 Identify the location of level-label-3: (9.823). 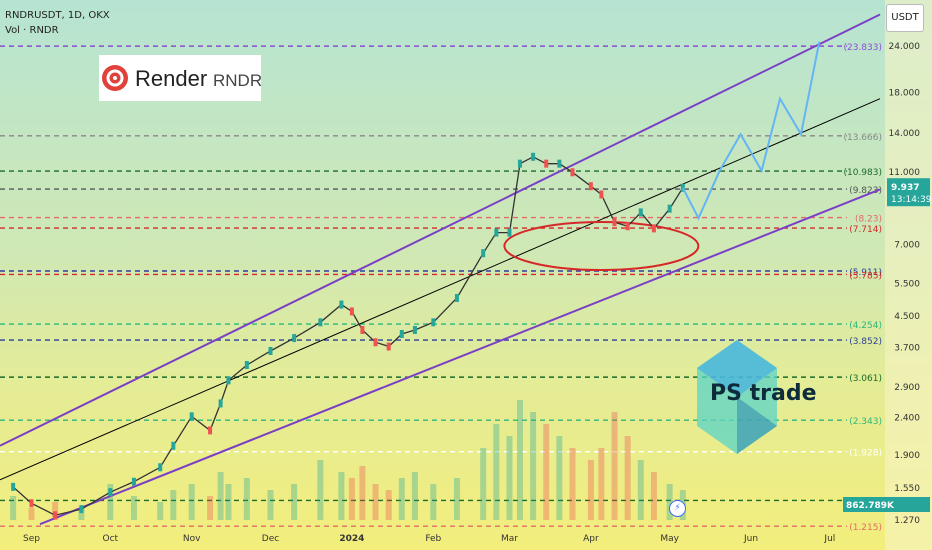
(865, 191).